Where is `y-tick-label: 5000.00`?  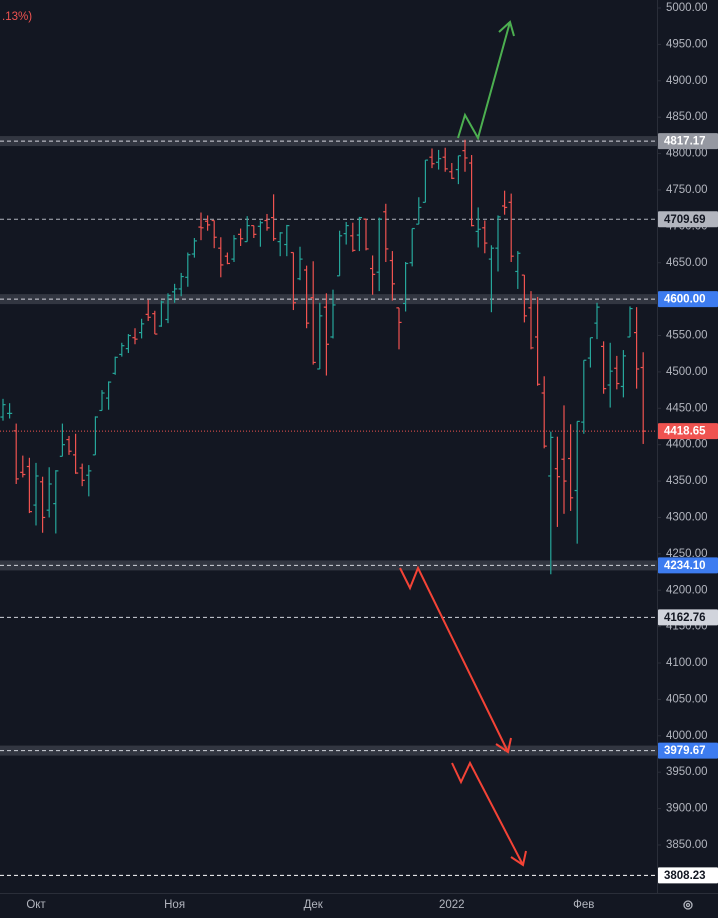 y-tick-label: 5000.00 is located at coordinates (687, 8).